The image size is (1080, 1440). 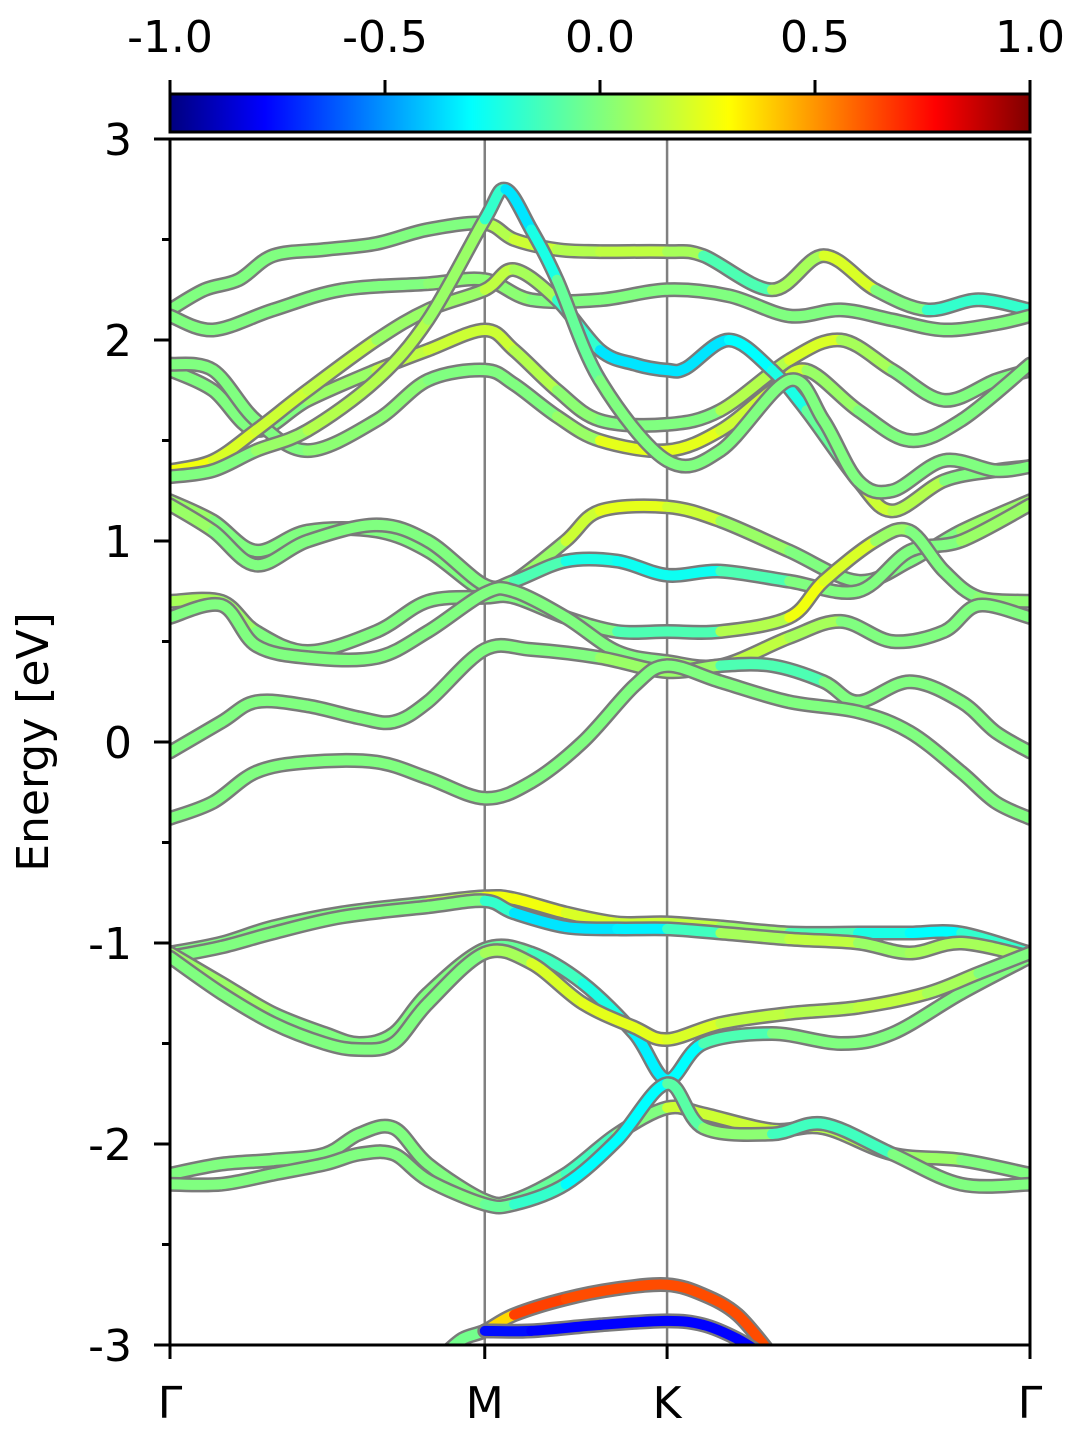 What do you see at coordinates (600, 113) in the screenshot?
I see `colorbar-gradient` at bounding box center [600, 113].